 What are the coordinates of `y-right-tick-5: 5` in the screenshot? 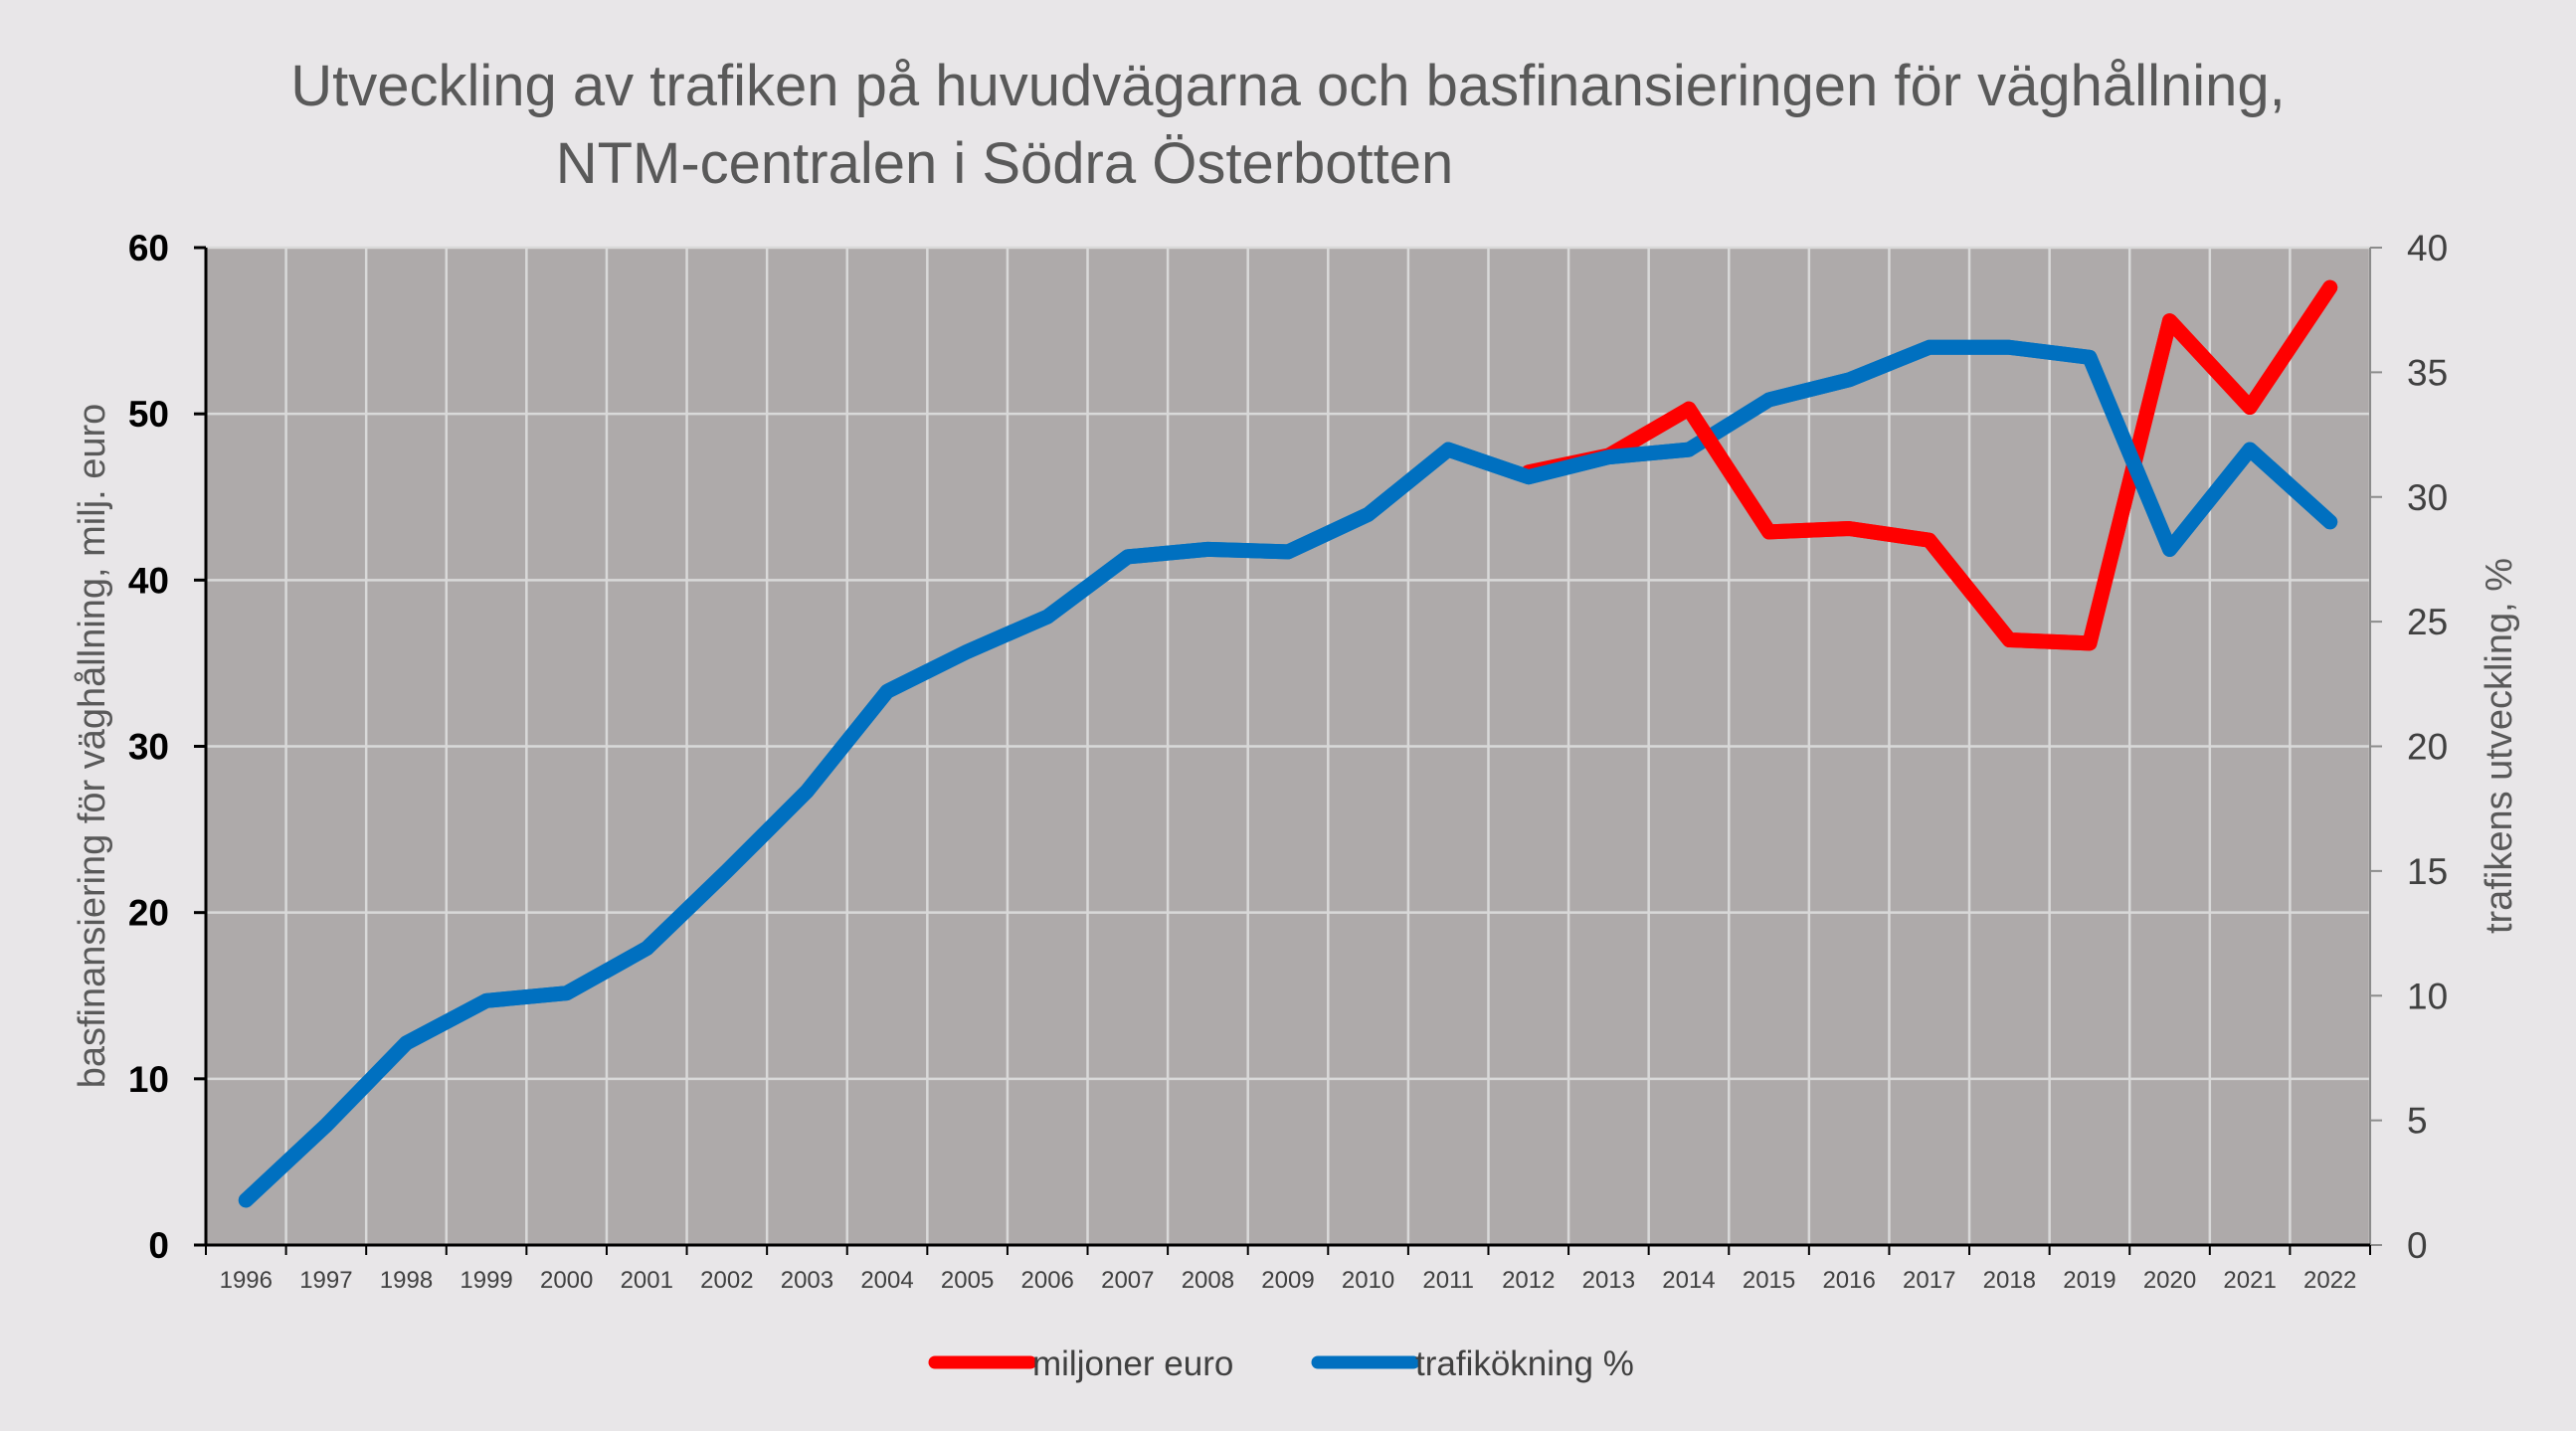 It's located at (2417, 1121).